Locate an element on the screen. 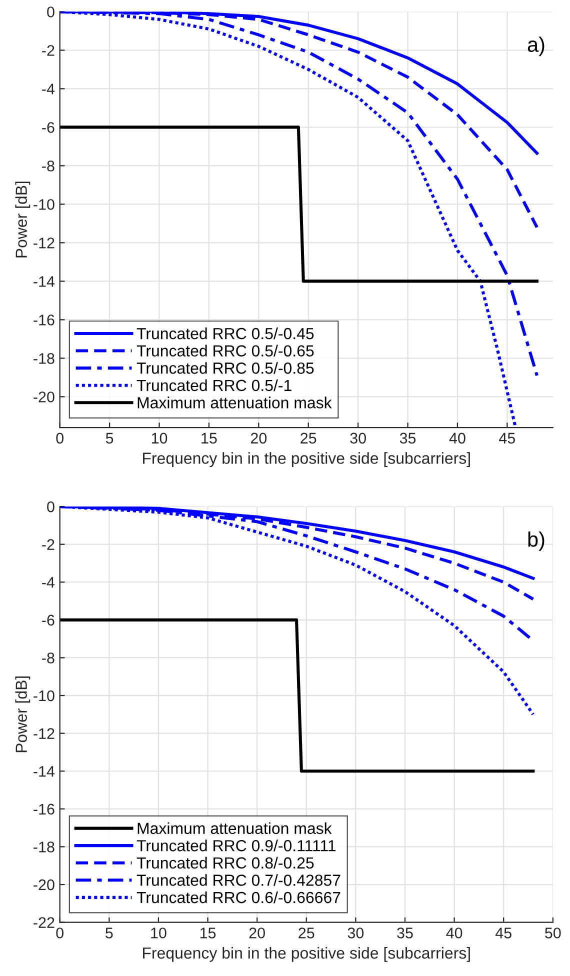 The height and width of the screenshot is (976, 570). legend-label: Truncated RRC 0.8/-0.25 is located at coordinates (225, 862).